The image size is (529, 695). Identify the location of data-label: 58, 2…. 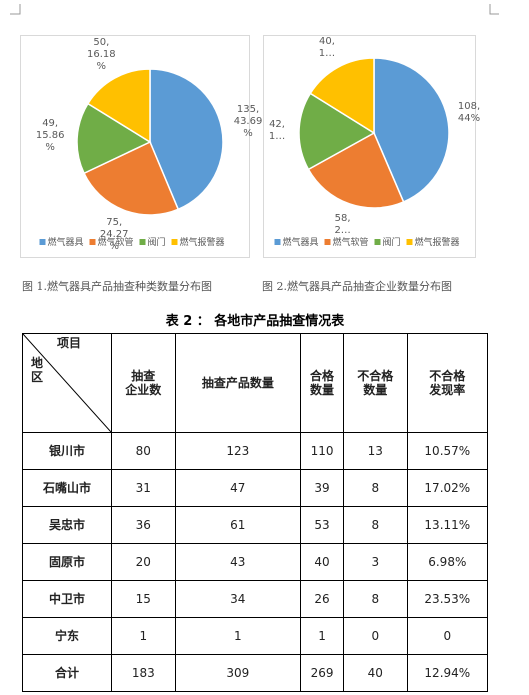
(342, 224).